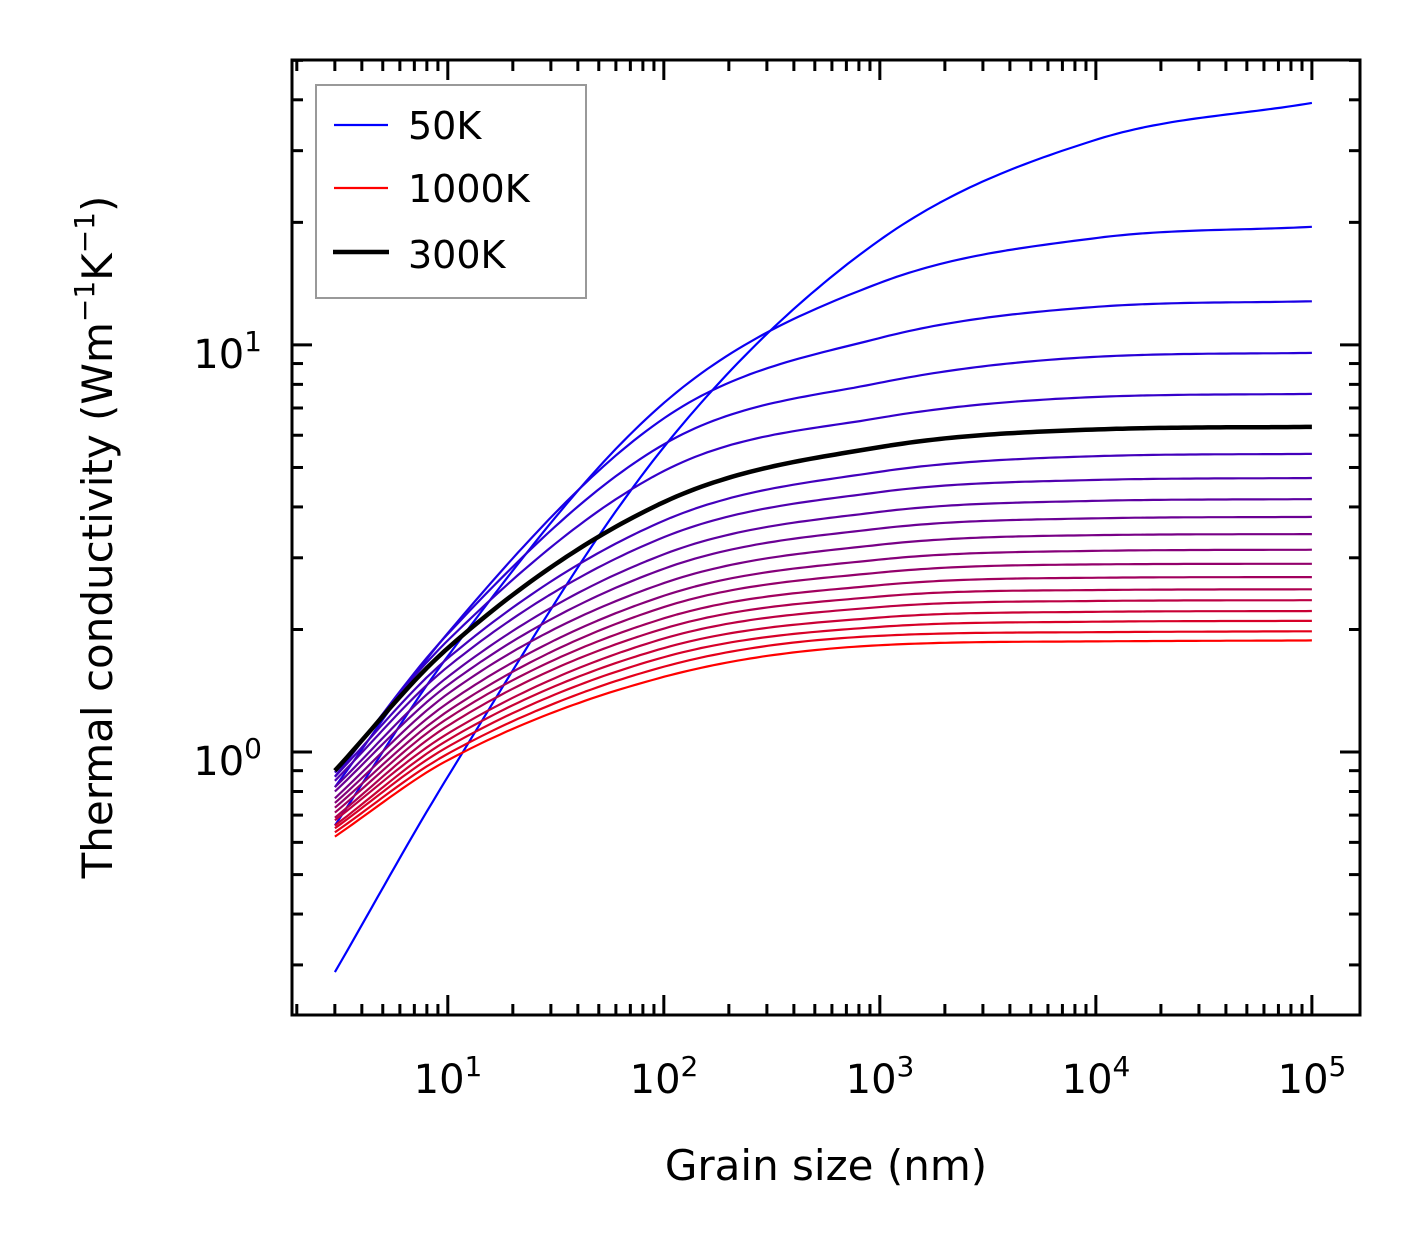 This screenshot has height=1254, width=1421. Describe the element at coordinates (469, 189) in the screenshot. I see `legend-label-1000k: 1000K` at that location.